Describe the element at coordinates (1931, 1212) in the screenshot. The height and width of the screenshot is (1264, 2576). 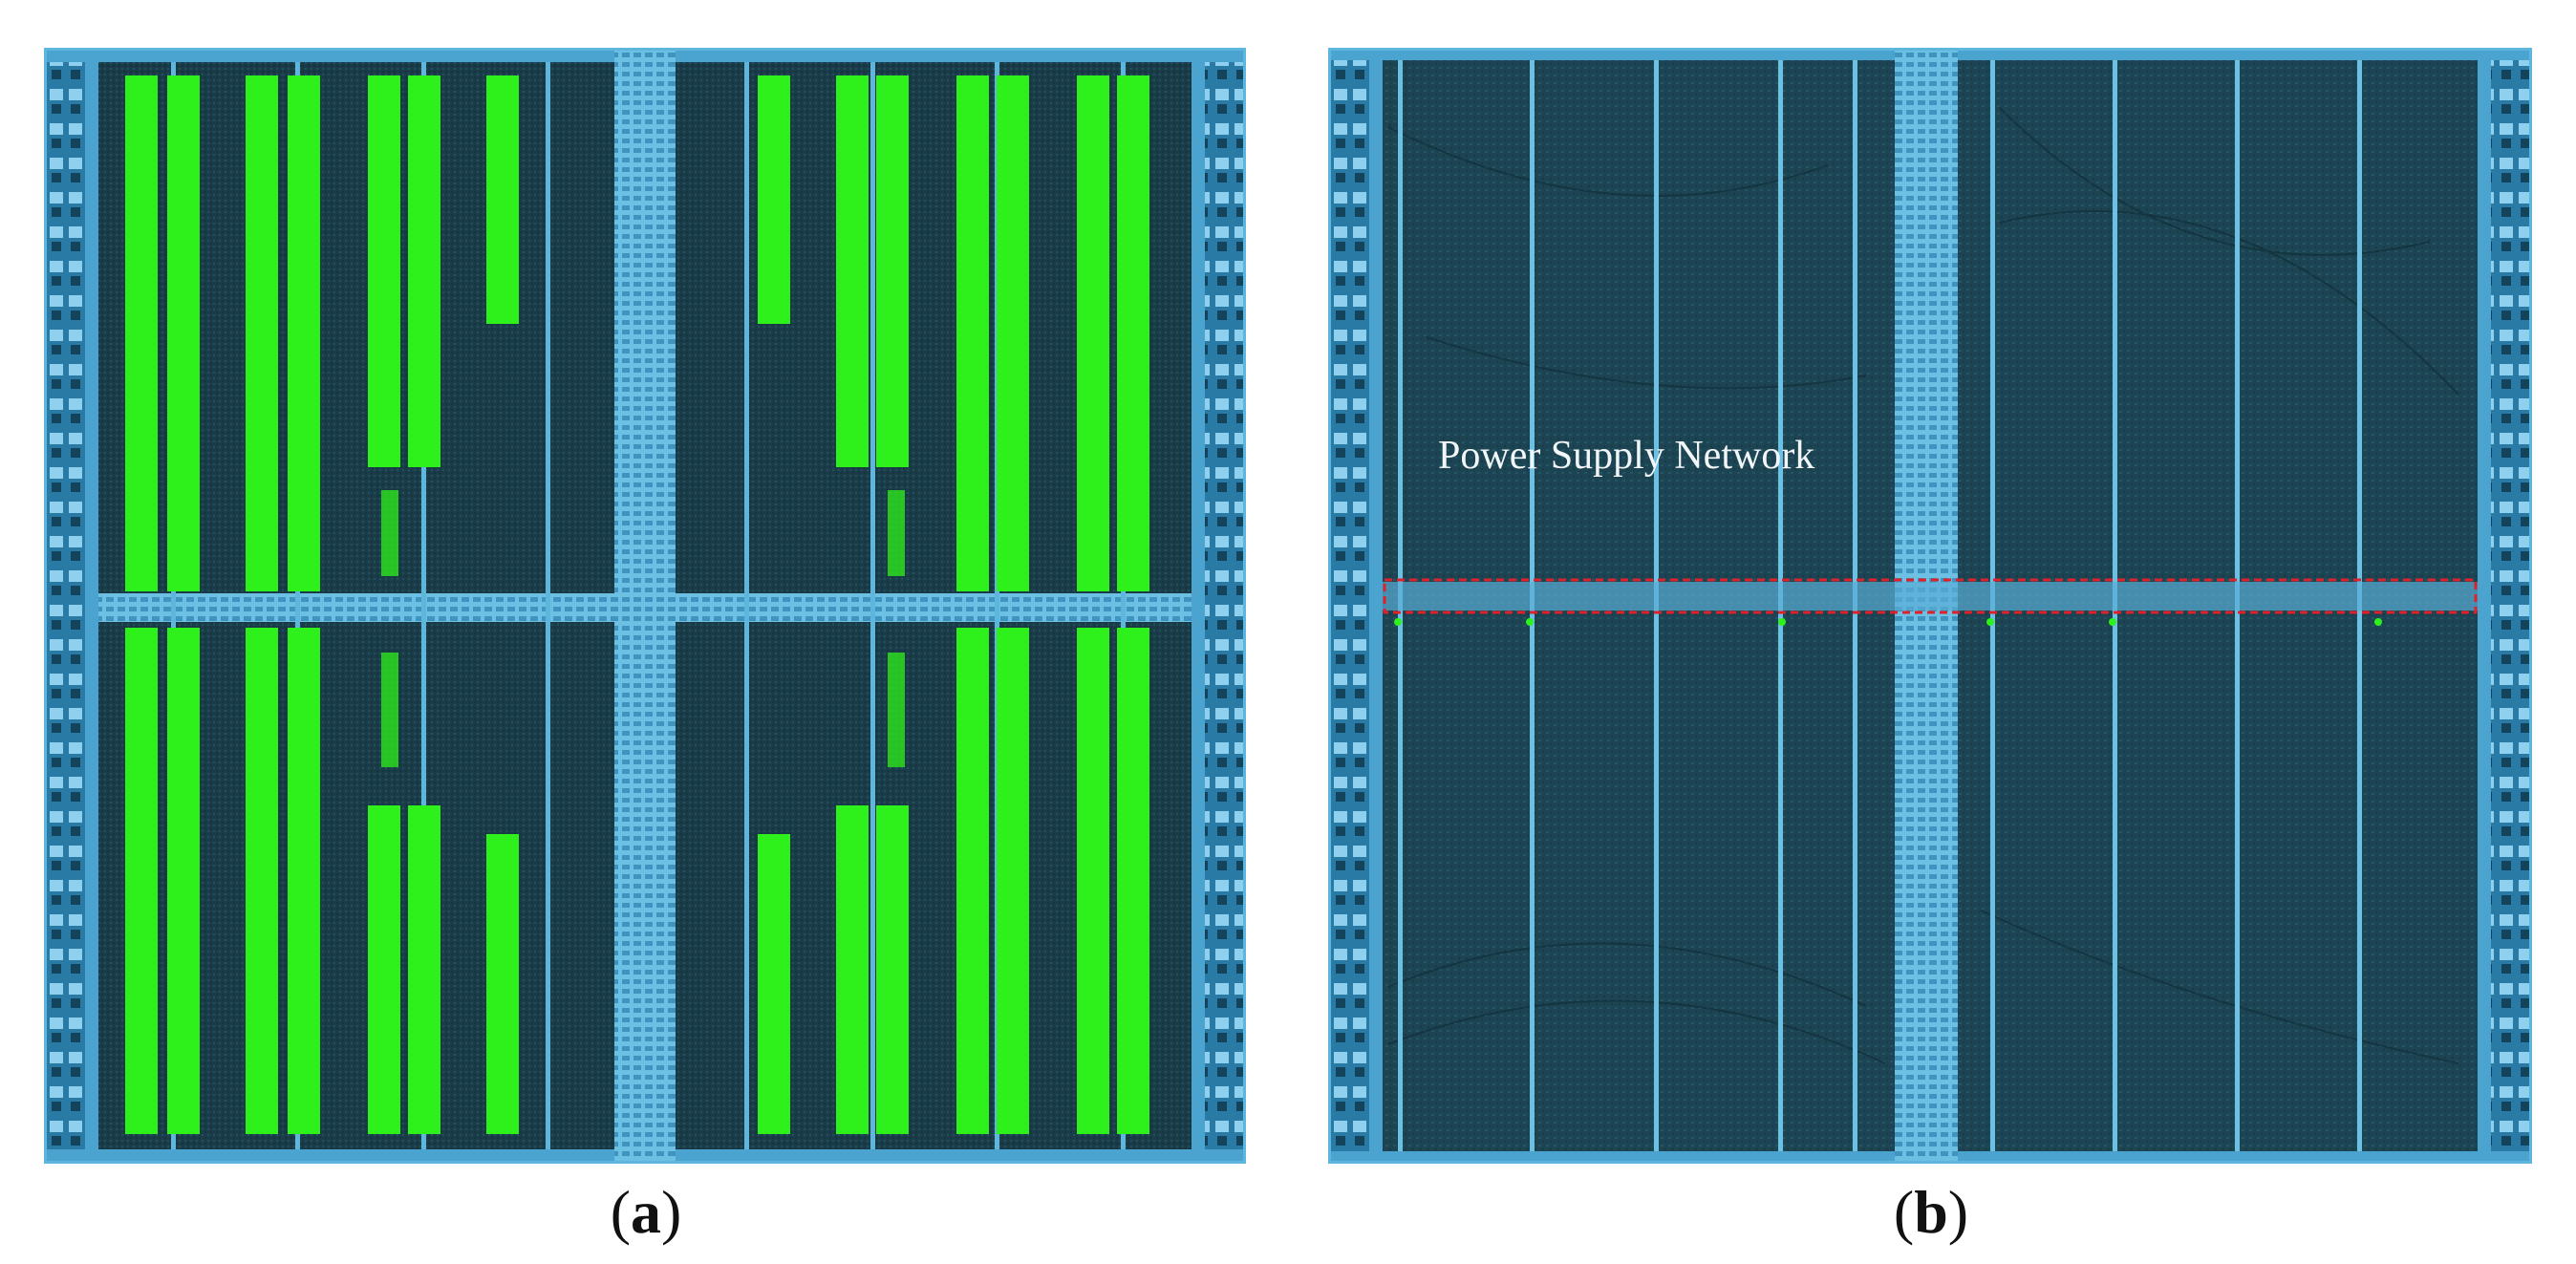
I see `panel-b-caption: (b)` at that location.